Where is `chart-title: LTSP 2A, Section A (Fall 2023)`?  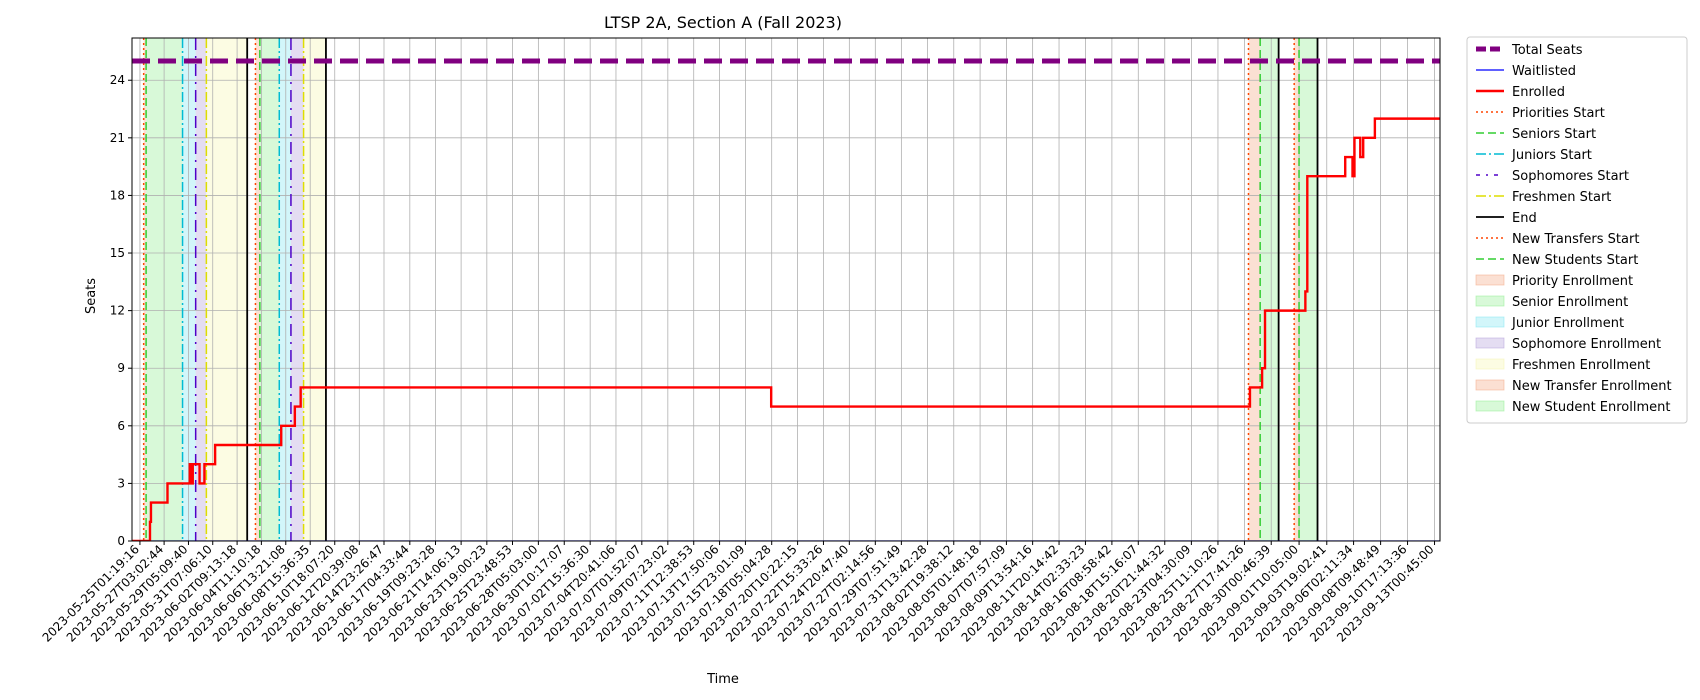
chart-title: LTSP 2A, Section A (Fall 2023) is located at coordinates (723, 22).